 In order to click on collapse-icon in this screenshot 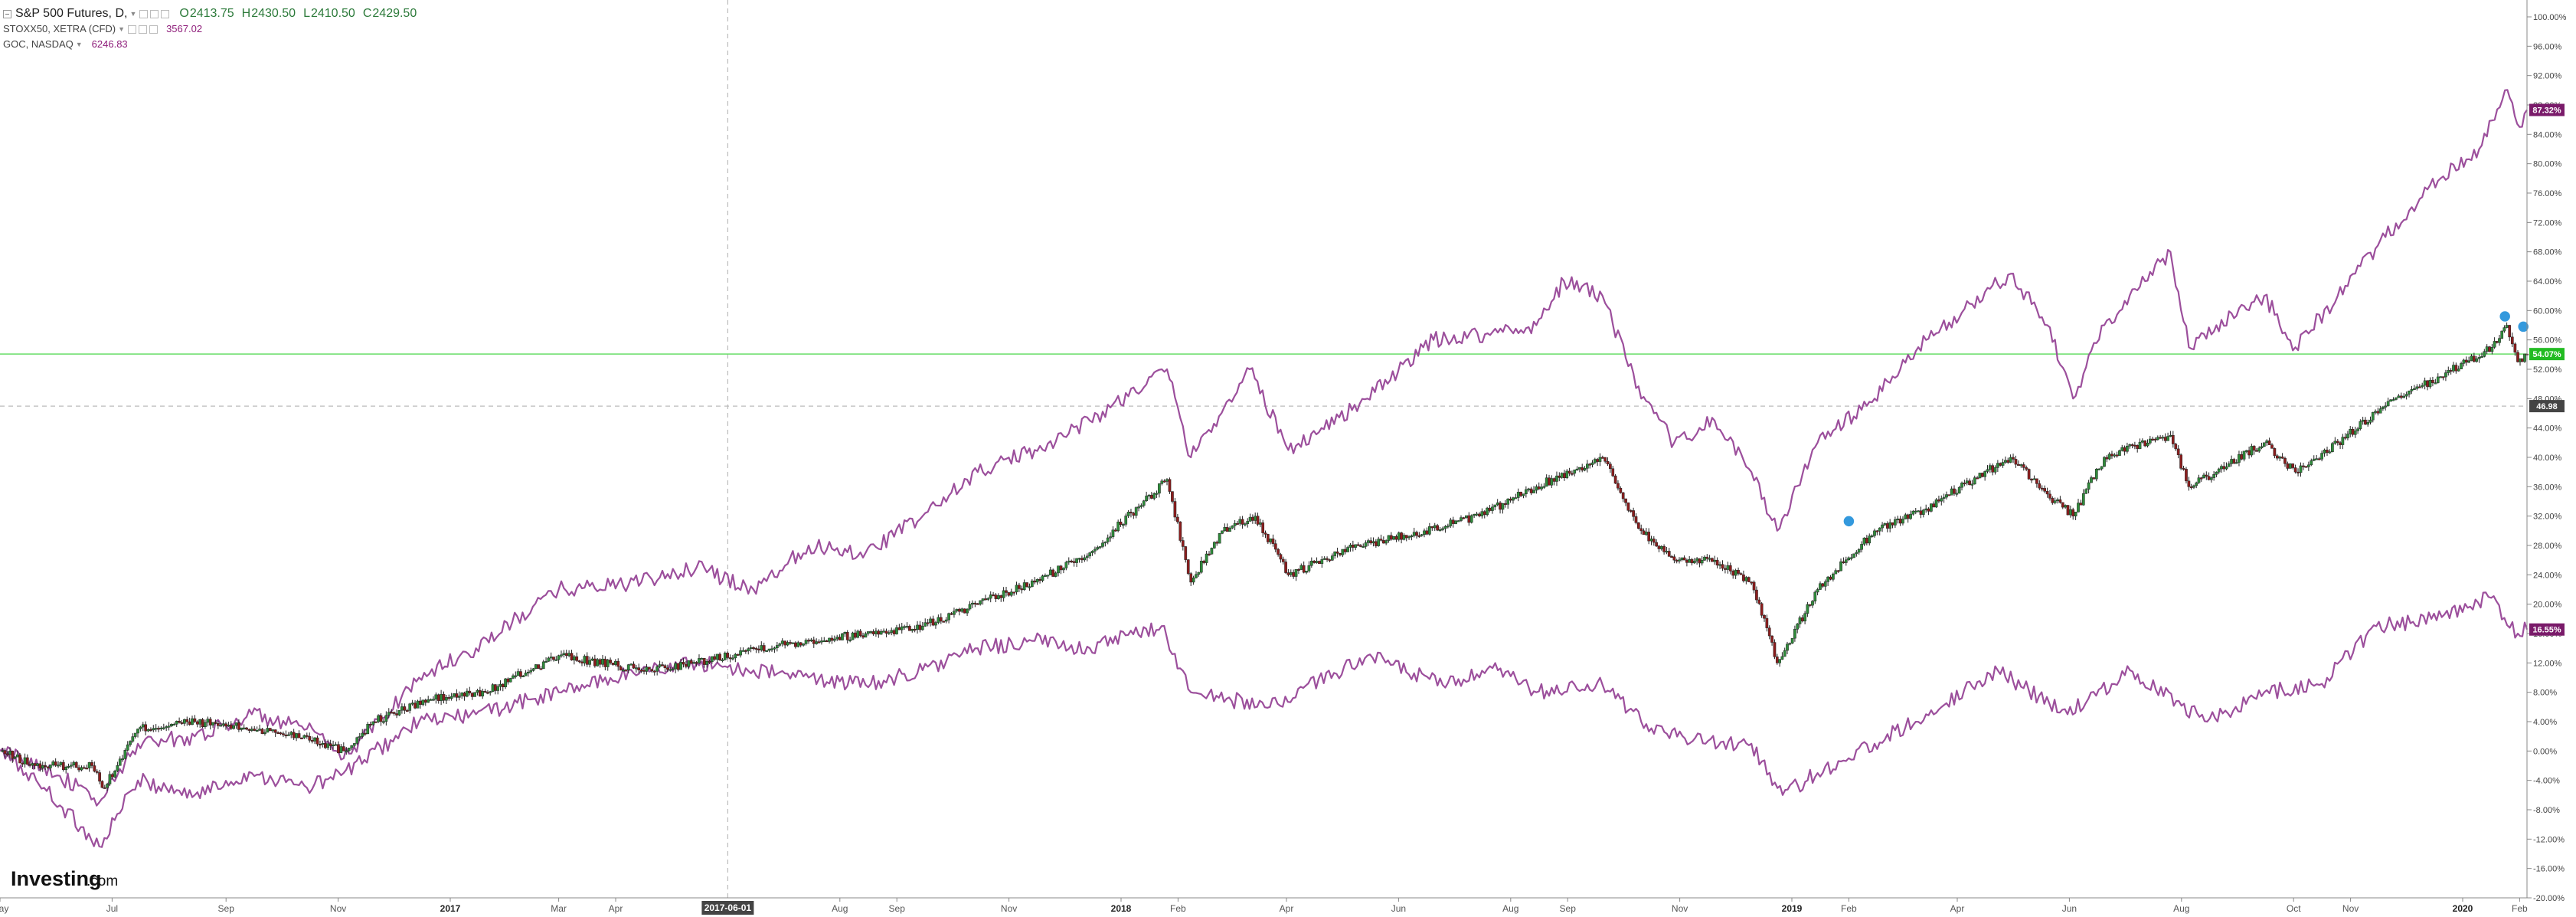, I will do `click(7, 14)`.